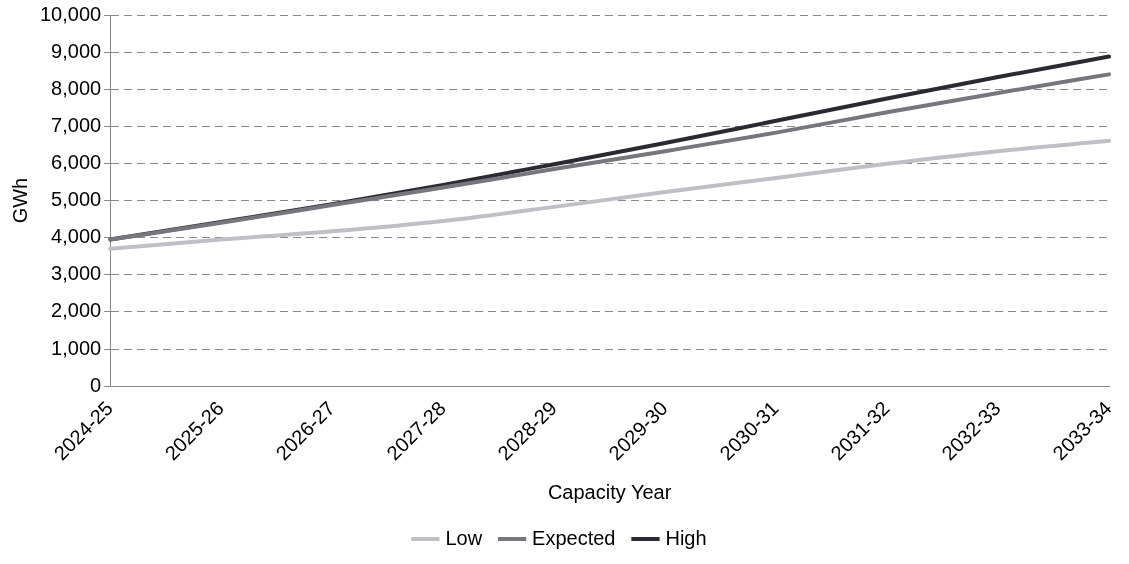 The height and width of the screenshot is (564, 1129). I want to click on y-tick-label: 8,000, so click(76, 87).